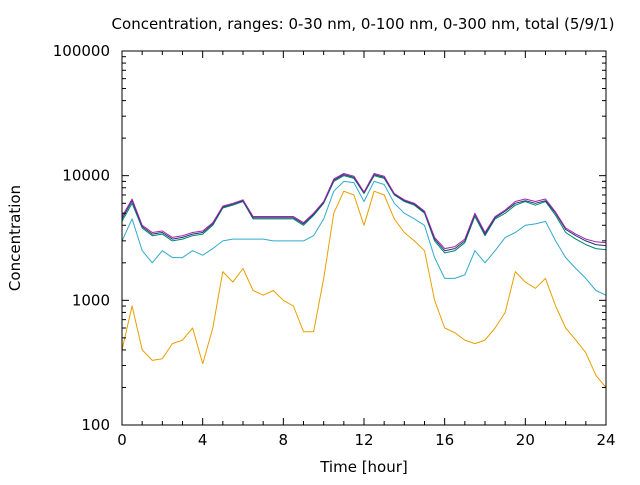 This screenshot has height=485, width=640. I want to click on x-tick-label: 20, so click(525, 440).